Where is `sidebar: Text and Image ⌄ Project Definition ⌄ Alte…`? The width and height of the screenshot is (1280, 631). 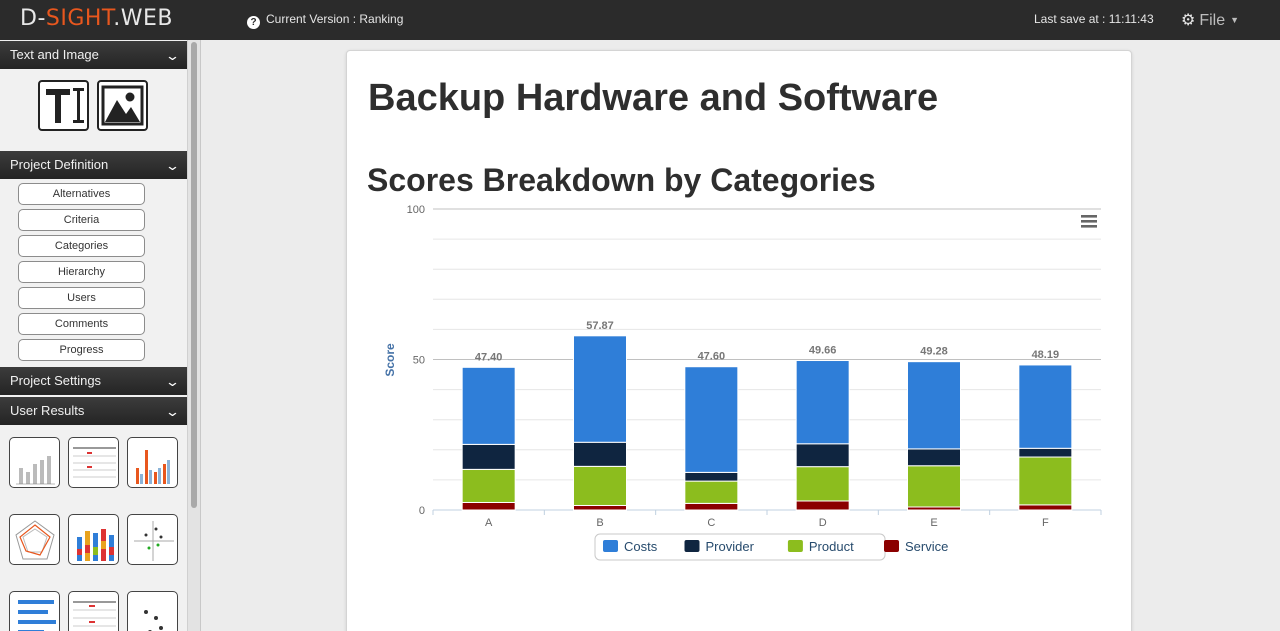 sidebar: Text and Image ⌄ Project Definition ⌄ Alte… is located at coordinates (93, 335).